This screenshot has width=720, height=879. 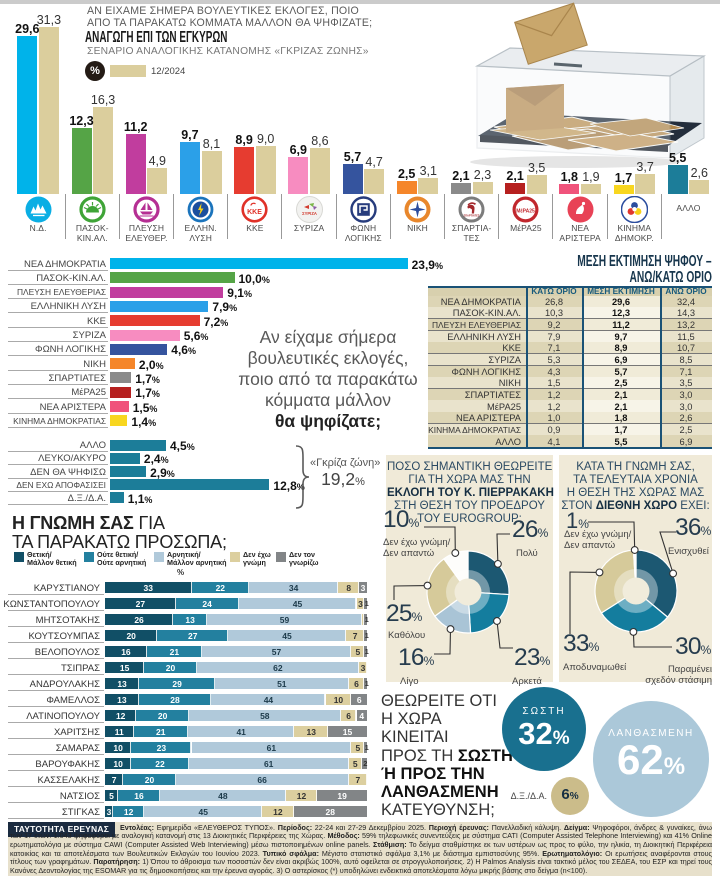 What do you see at coordinates (472, 216) in the screenshot?
I see `svg-text: ΣΠΑΡΤΙΑΤΕΣ` at bounding box center [472, 216].